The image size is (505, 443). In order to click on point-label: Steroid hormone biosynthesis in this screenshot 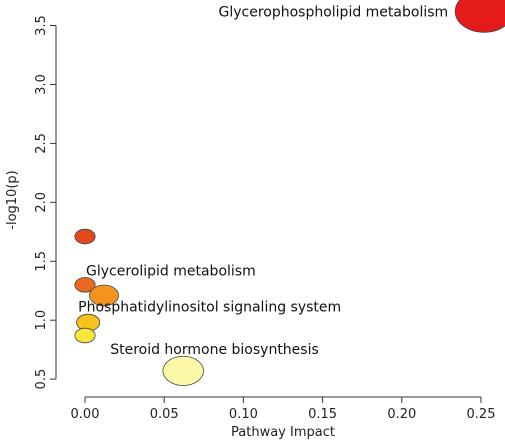, I will do `click(214, 350)`.